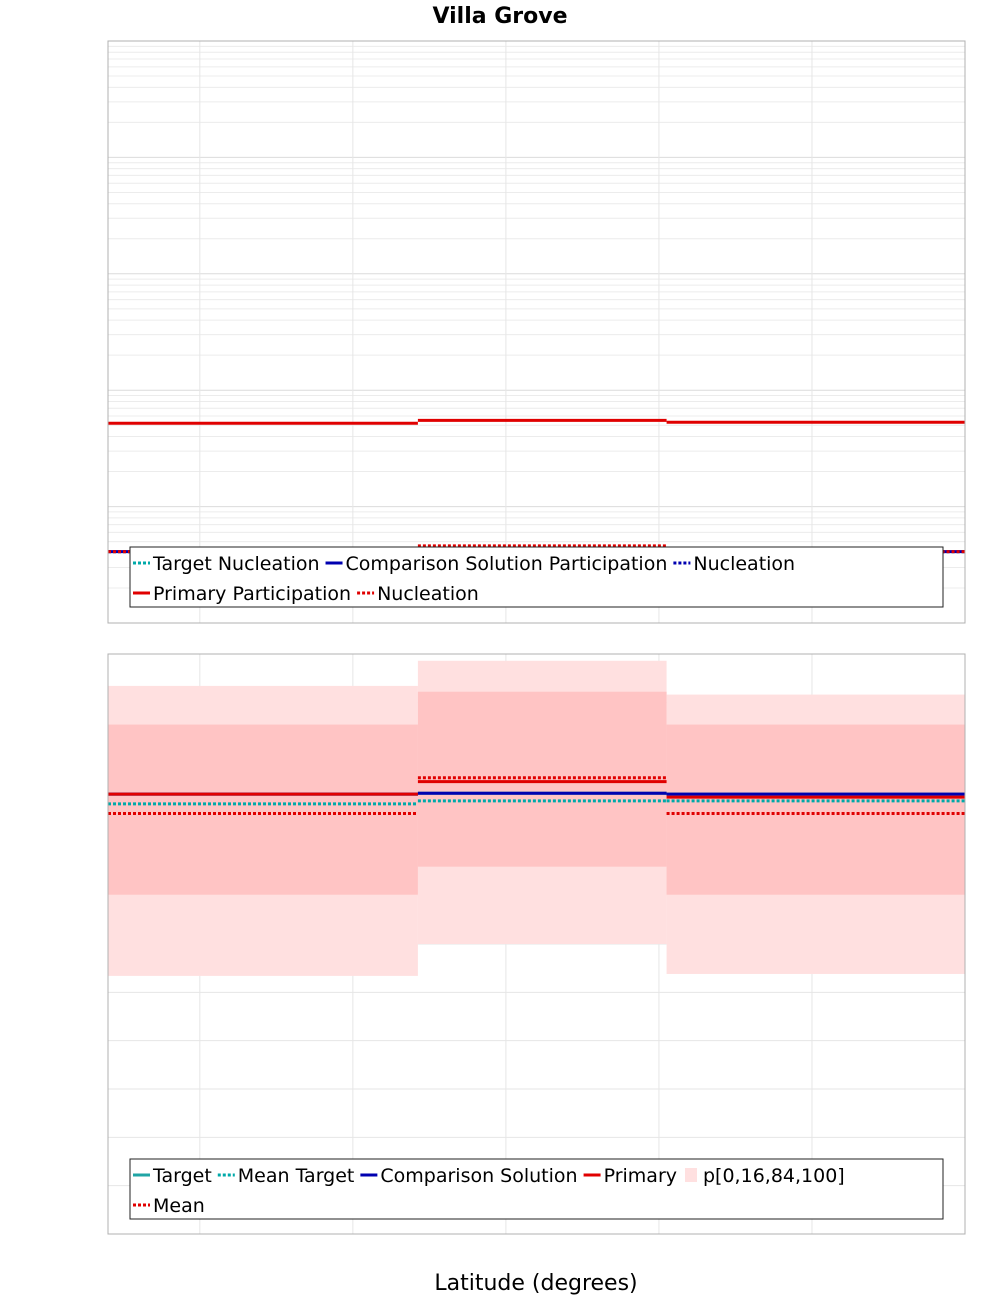  What do you see at coordinates (774, 1176) in the screenshot?
I see `legend-label: p[0,16,84,100]` at bounding box center [774, 1176].